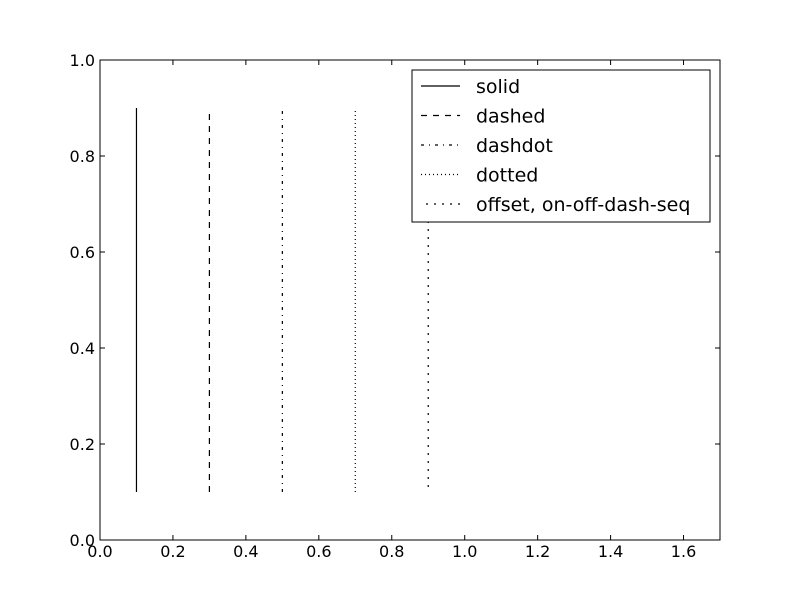 This screenshot has height=600, width=800. I want to click on x-tick-label: 1.2, so click(537, 551).